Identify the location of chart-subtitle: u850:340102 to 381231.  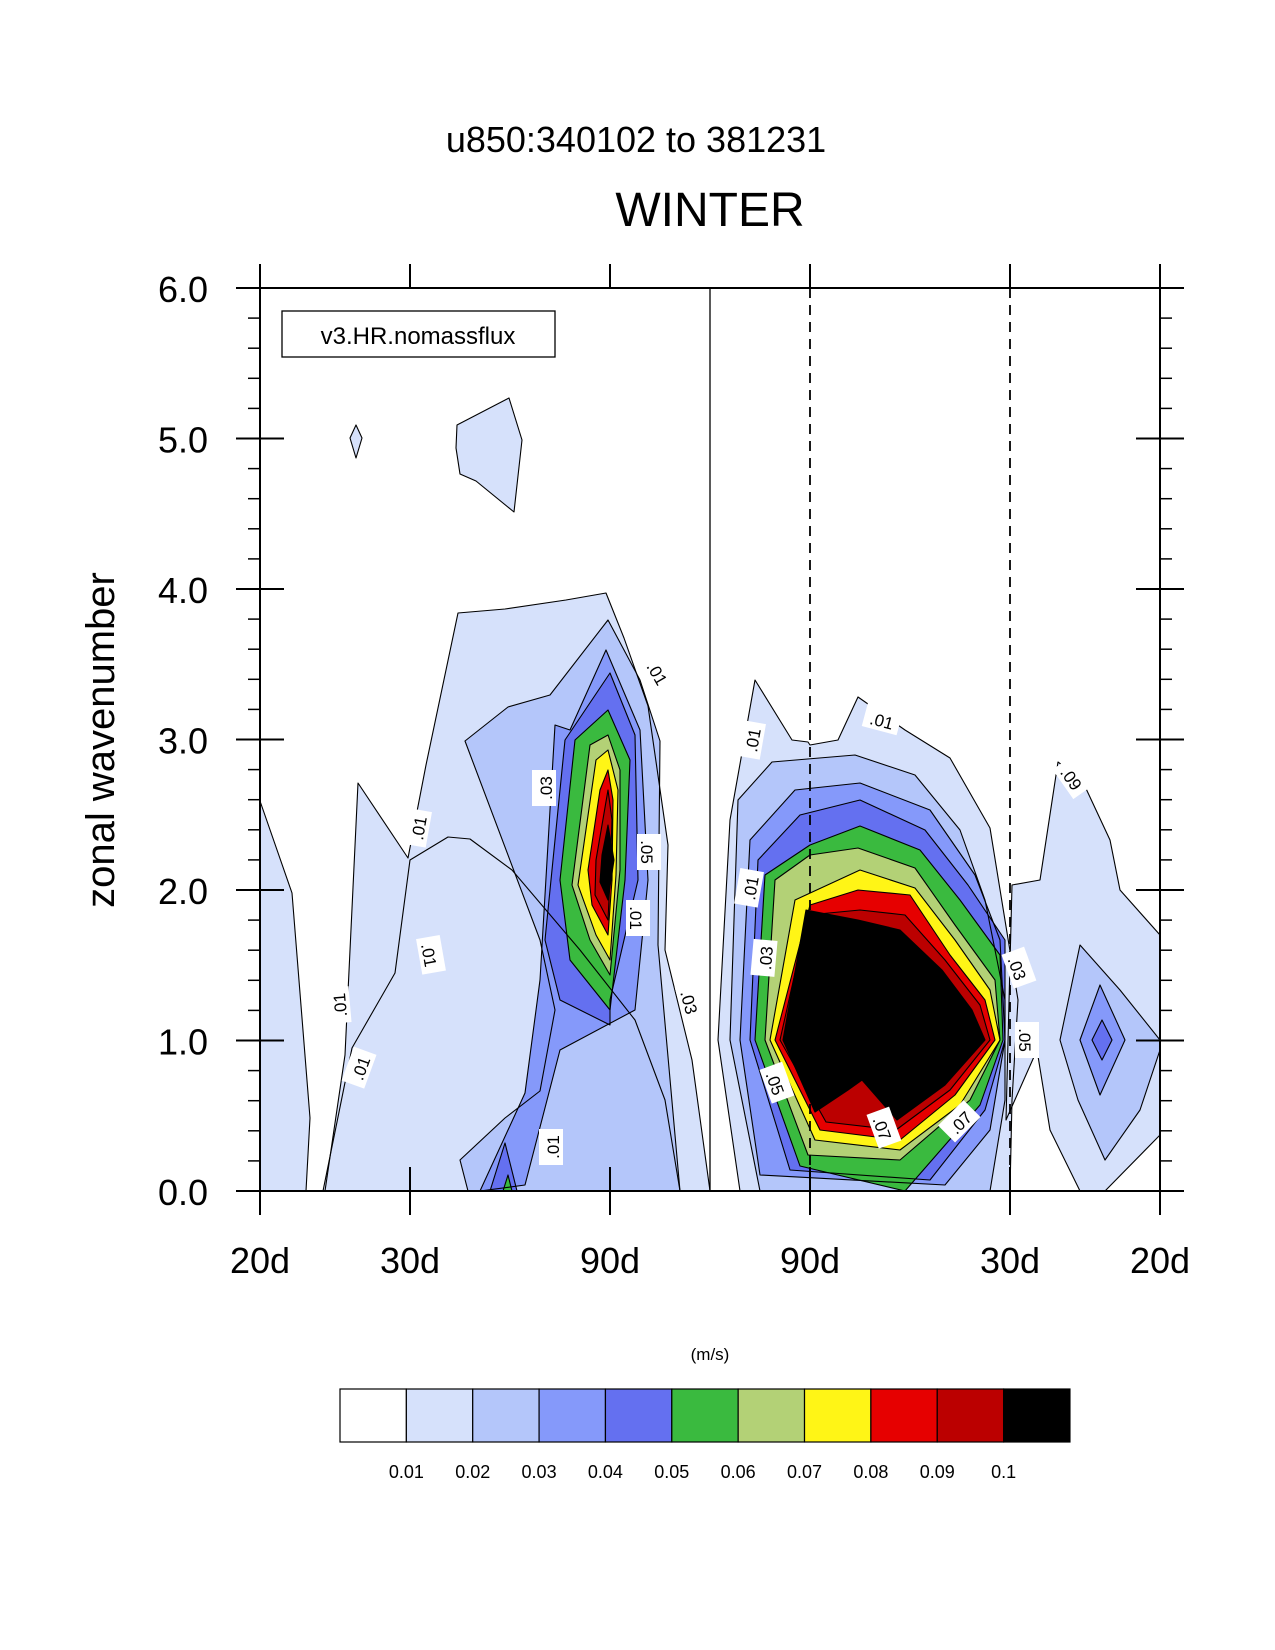
(636, 139).